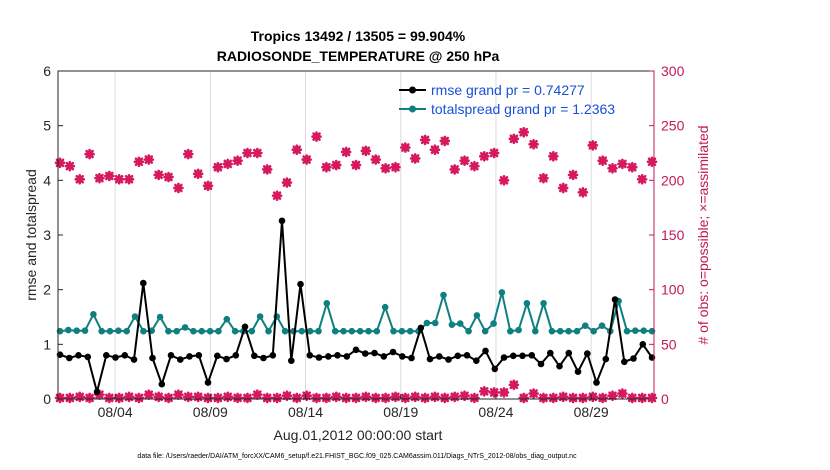  What do you see at coordinates (412, 90) in the screenshot?
I see `legend-rmse-marker` at bounding box center [412, 90].